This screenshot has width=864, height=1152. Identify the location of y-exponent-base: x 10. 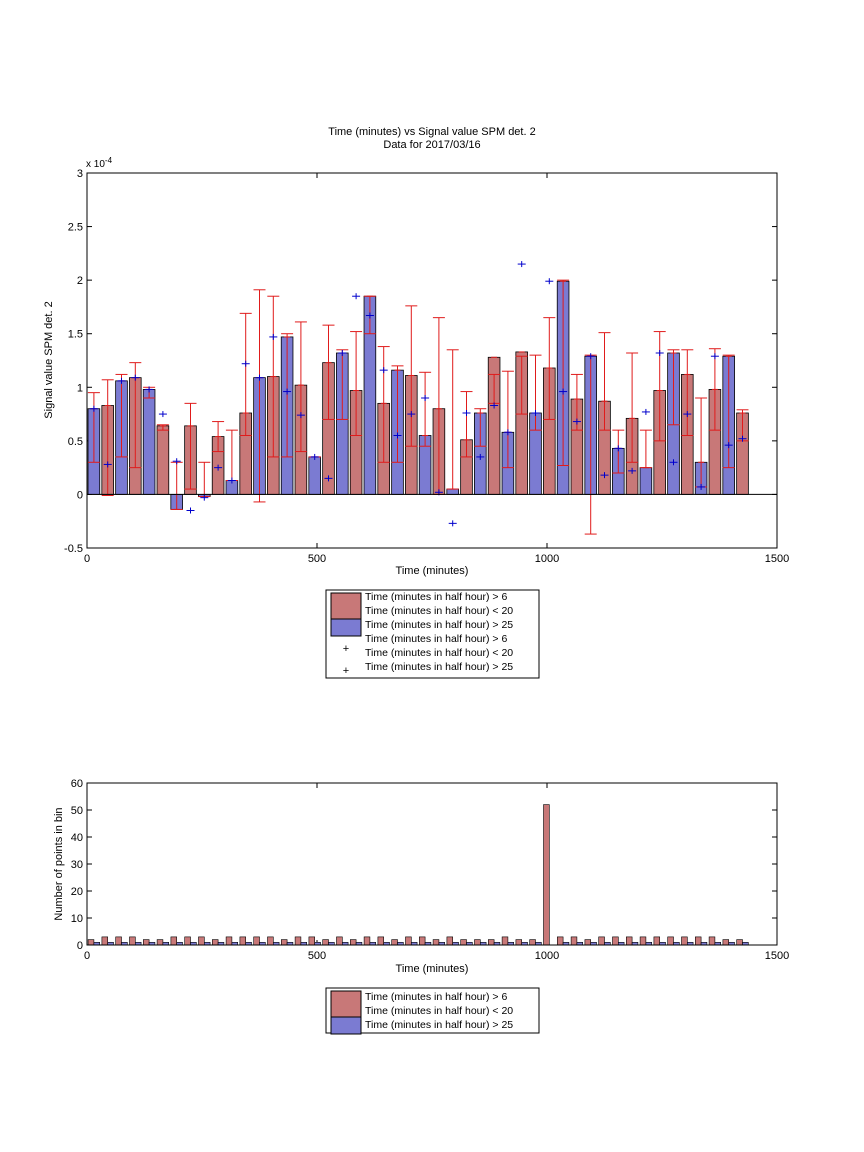
(95, 164).